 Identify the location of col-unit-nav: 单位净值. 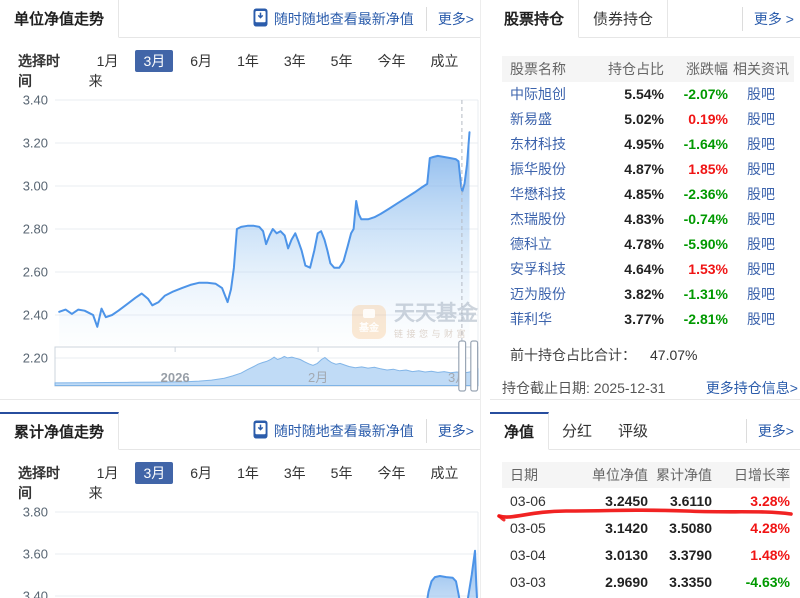
(620, 475).